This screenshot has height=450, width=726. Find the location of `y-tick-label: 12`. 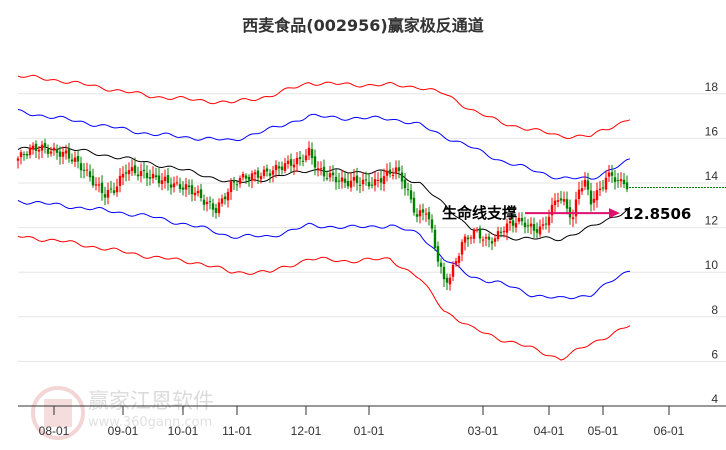

y-tick-label: 12 is located at coordinates (712, 221).